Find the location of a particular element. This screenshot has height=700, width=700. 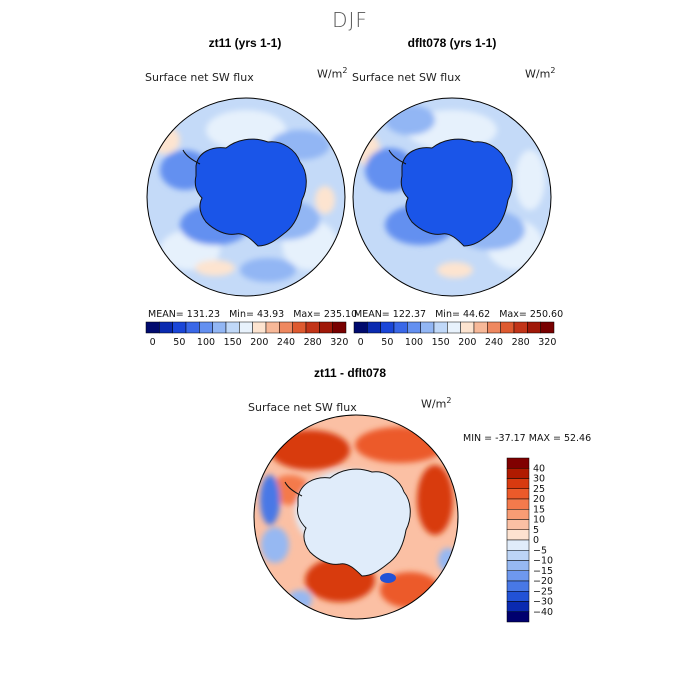

colorbar-2-tick-label: 240 is located at coordinates (494, 342).